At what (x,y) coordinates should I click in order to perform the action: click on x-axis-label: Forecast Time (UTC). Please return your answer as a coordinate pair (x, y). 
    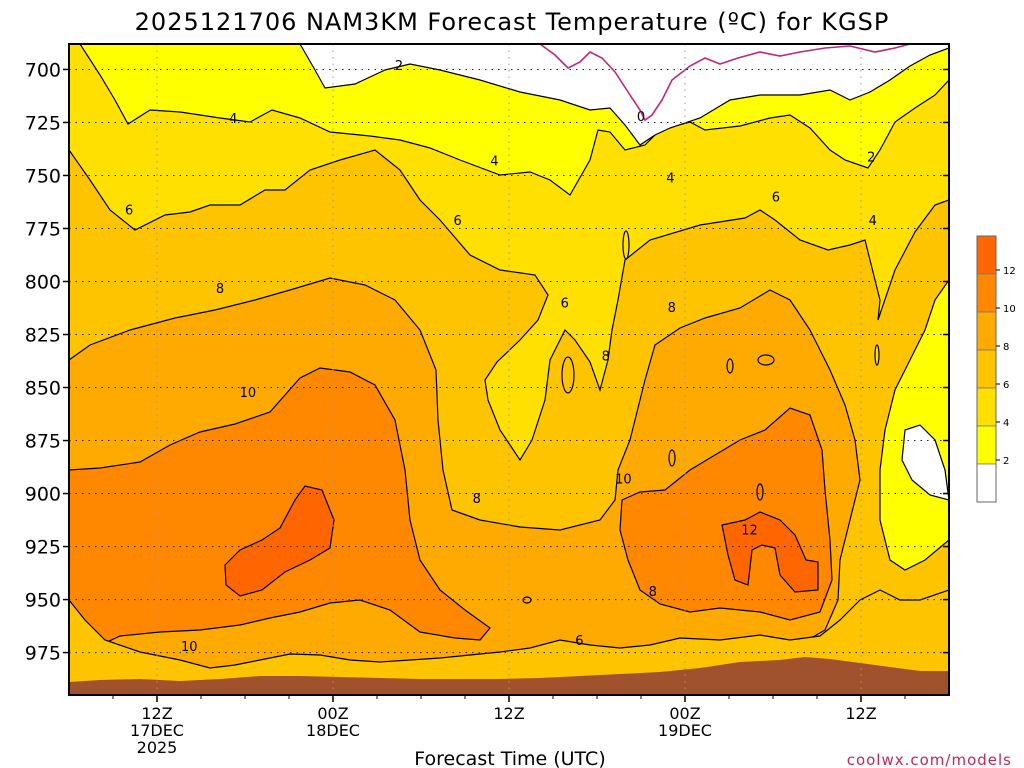
    Looking at the image, I should click on (509, 758).